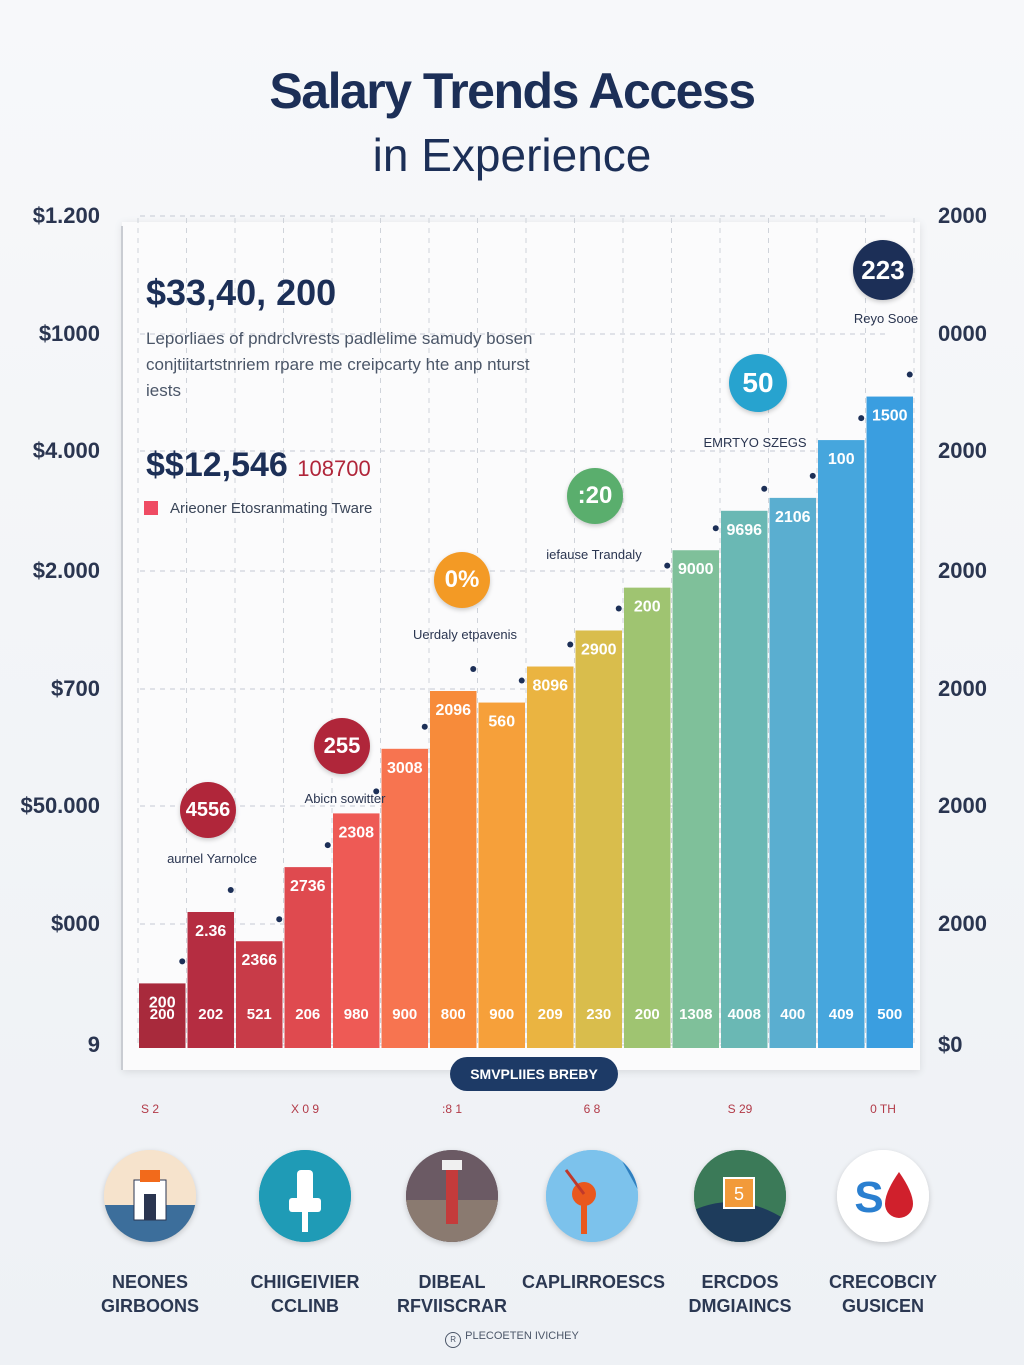 This screenshot has height=1365, width=1024. Describe the element at coordinates (66, 570) in the screenshot. I see `left-axis-tick: $2.000` at that location.